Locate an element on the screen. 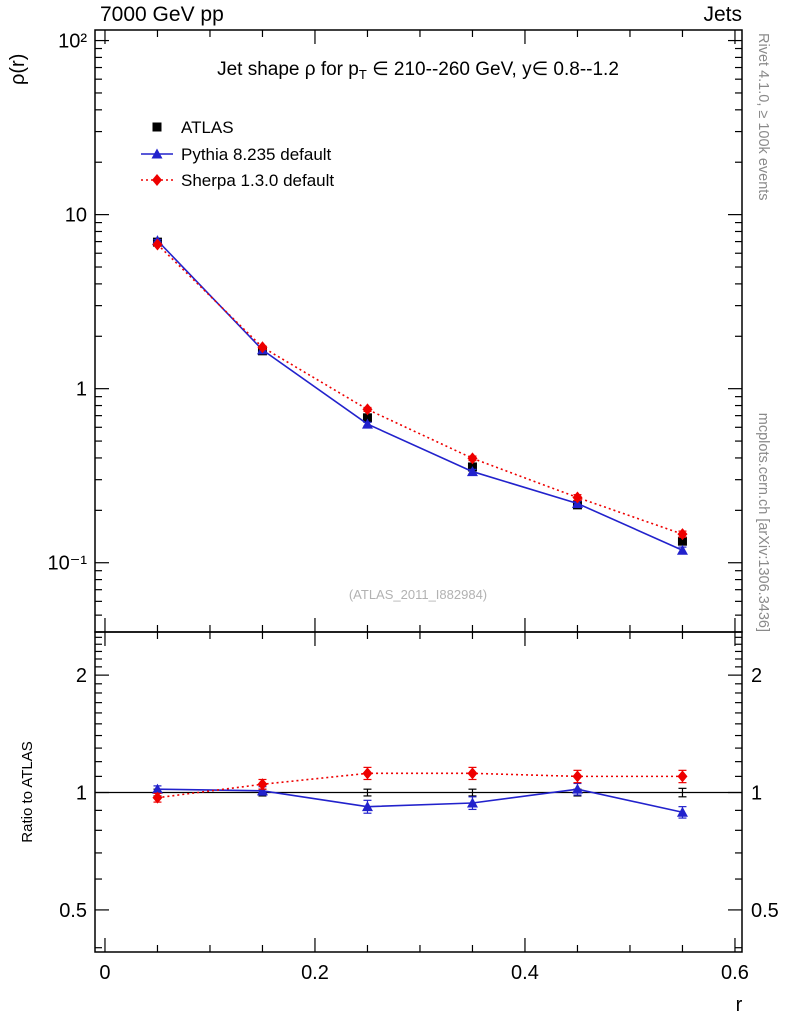 This screenshot has width=786, height=1024. legend-markers is located at coordinates (157, 154).